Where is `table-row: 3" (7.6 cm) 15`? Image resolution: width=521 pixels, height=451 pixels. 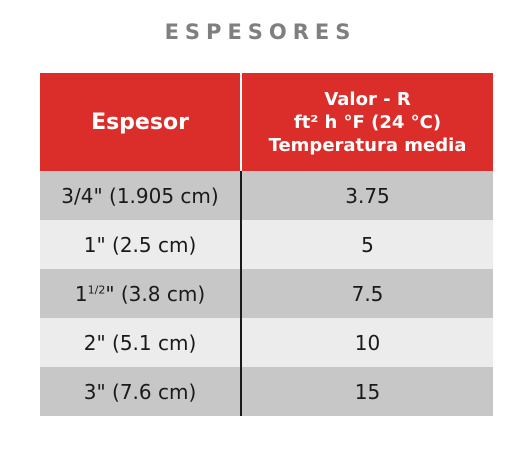 table-row: 3" (7.6 cm) 15 is located at coordinates (266, 391).